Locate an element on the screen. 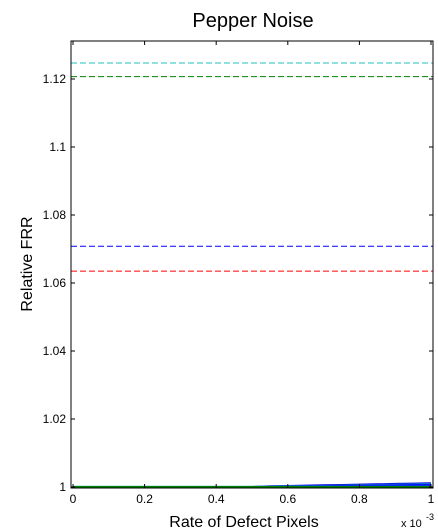  x-tick-label-5: 1 is located at coordinates (431, 499).